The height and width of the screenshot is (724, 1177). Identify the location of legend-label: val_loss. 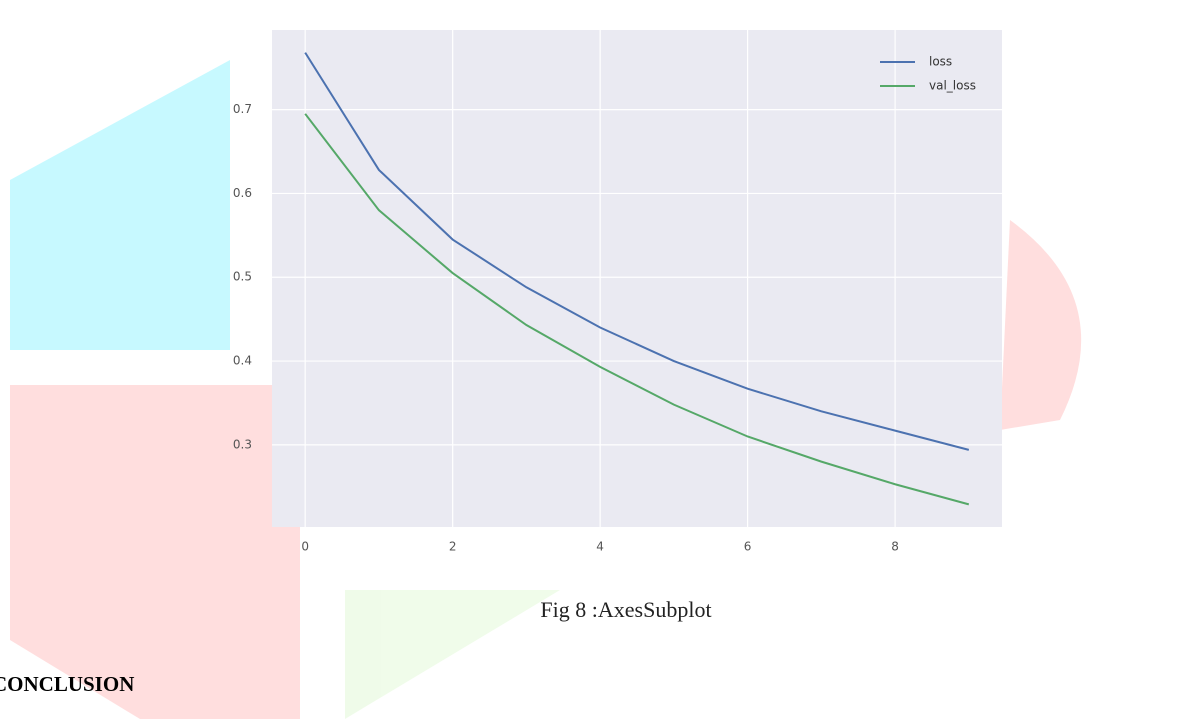
(952, 86).